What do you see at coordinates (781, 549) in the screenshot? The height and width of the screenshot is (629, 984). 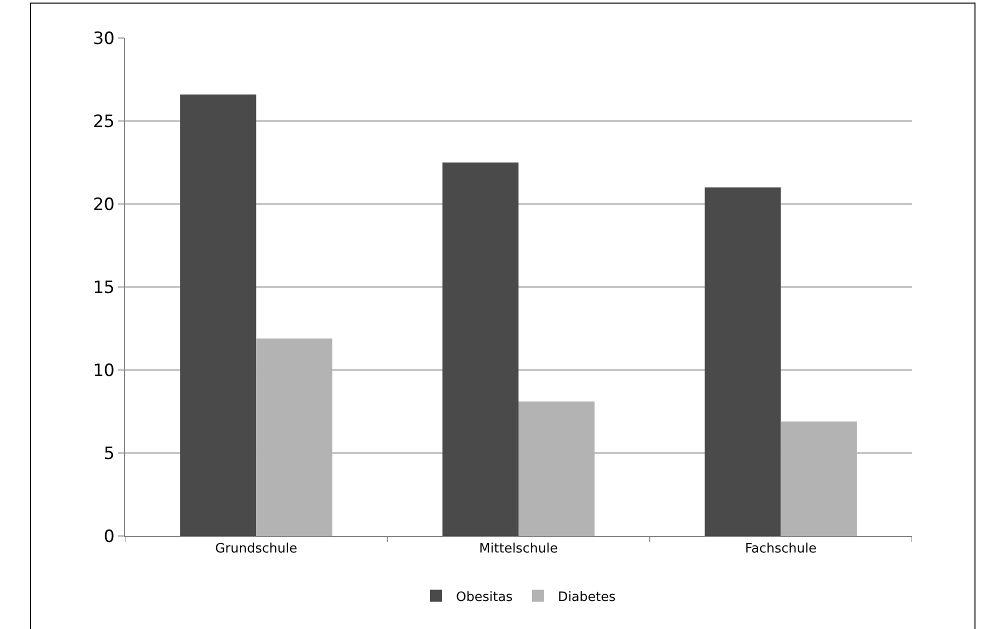 I see `x-tick-label: Fachschule` at bounding box center [781, 549].